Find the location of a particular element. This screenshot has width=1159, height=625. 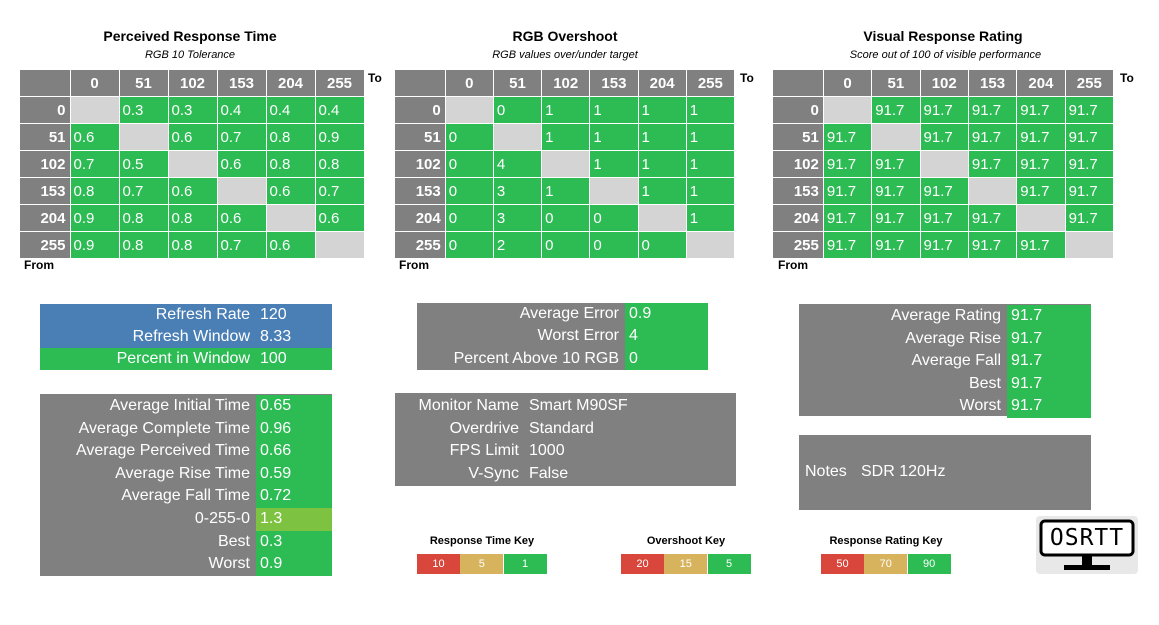

stat-label: Best is located at coordinates (984, 383).